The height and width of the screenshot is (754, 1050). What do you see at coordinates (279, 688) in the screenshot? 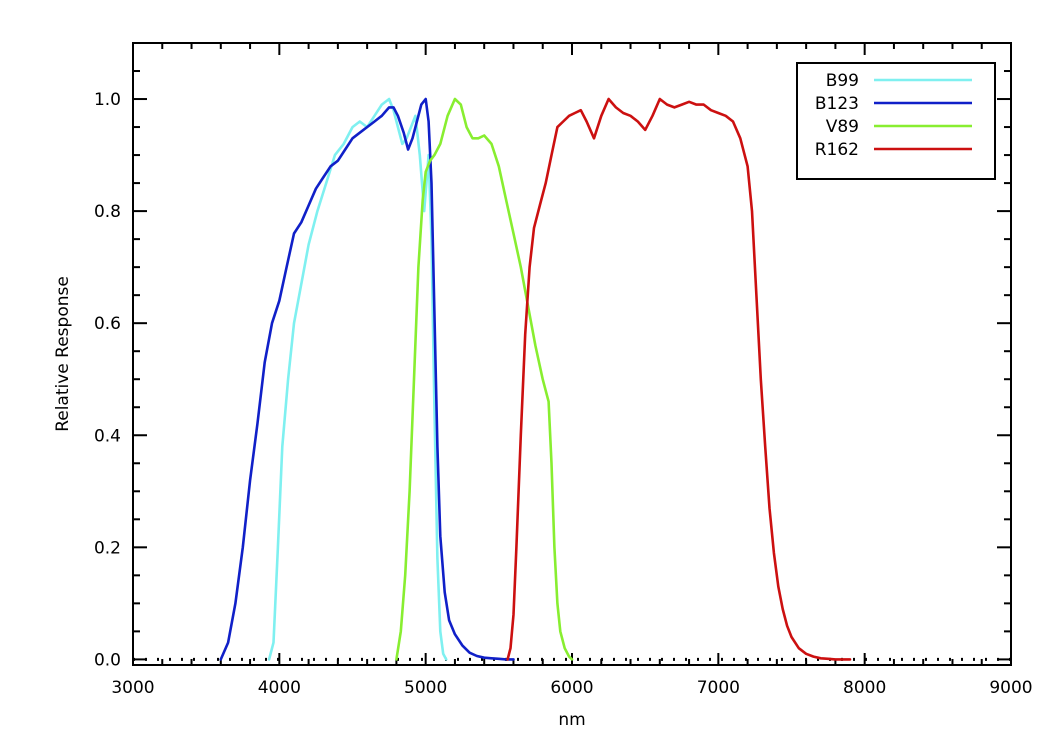
I see `x-tick-label: 4000` at bounding box center [279, 688].